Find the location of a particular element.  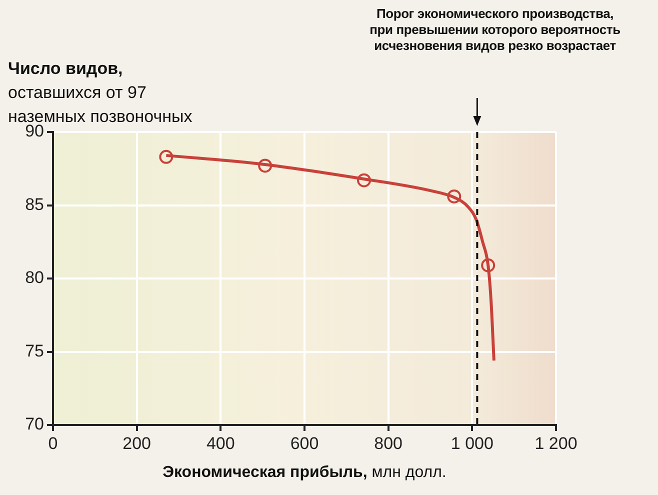

y-tick-label: 70 is located at coordinates (34, 424).